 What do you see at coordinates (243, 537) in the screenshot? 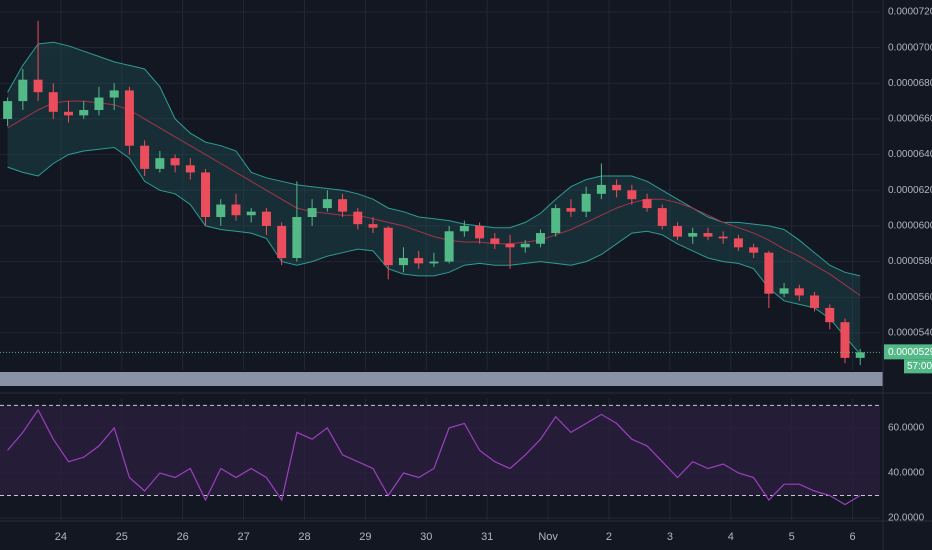
I see `x-tick-label: 27` at bounding box center [243, 537].